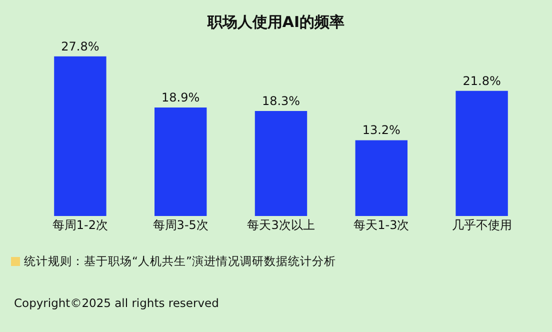 The image size is (552, 332). I want to click on chart-title: 职场人使用AI的频率, so click(275, 22).